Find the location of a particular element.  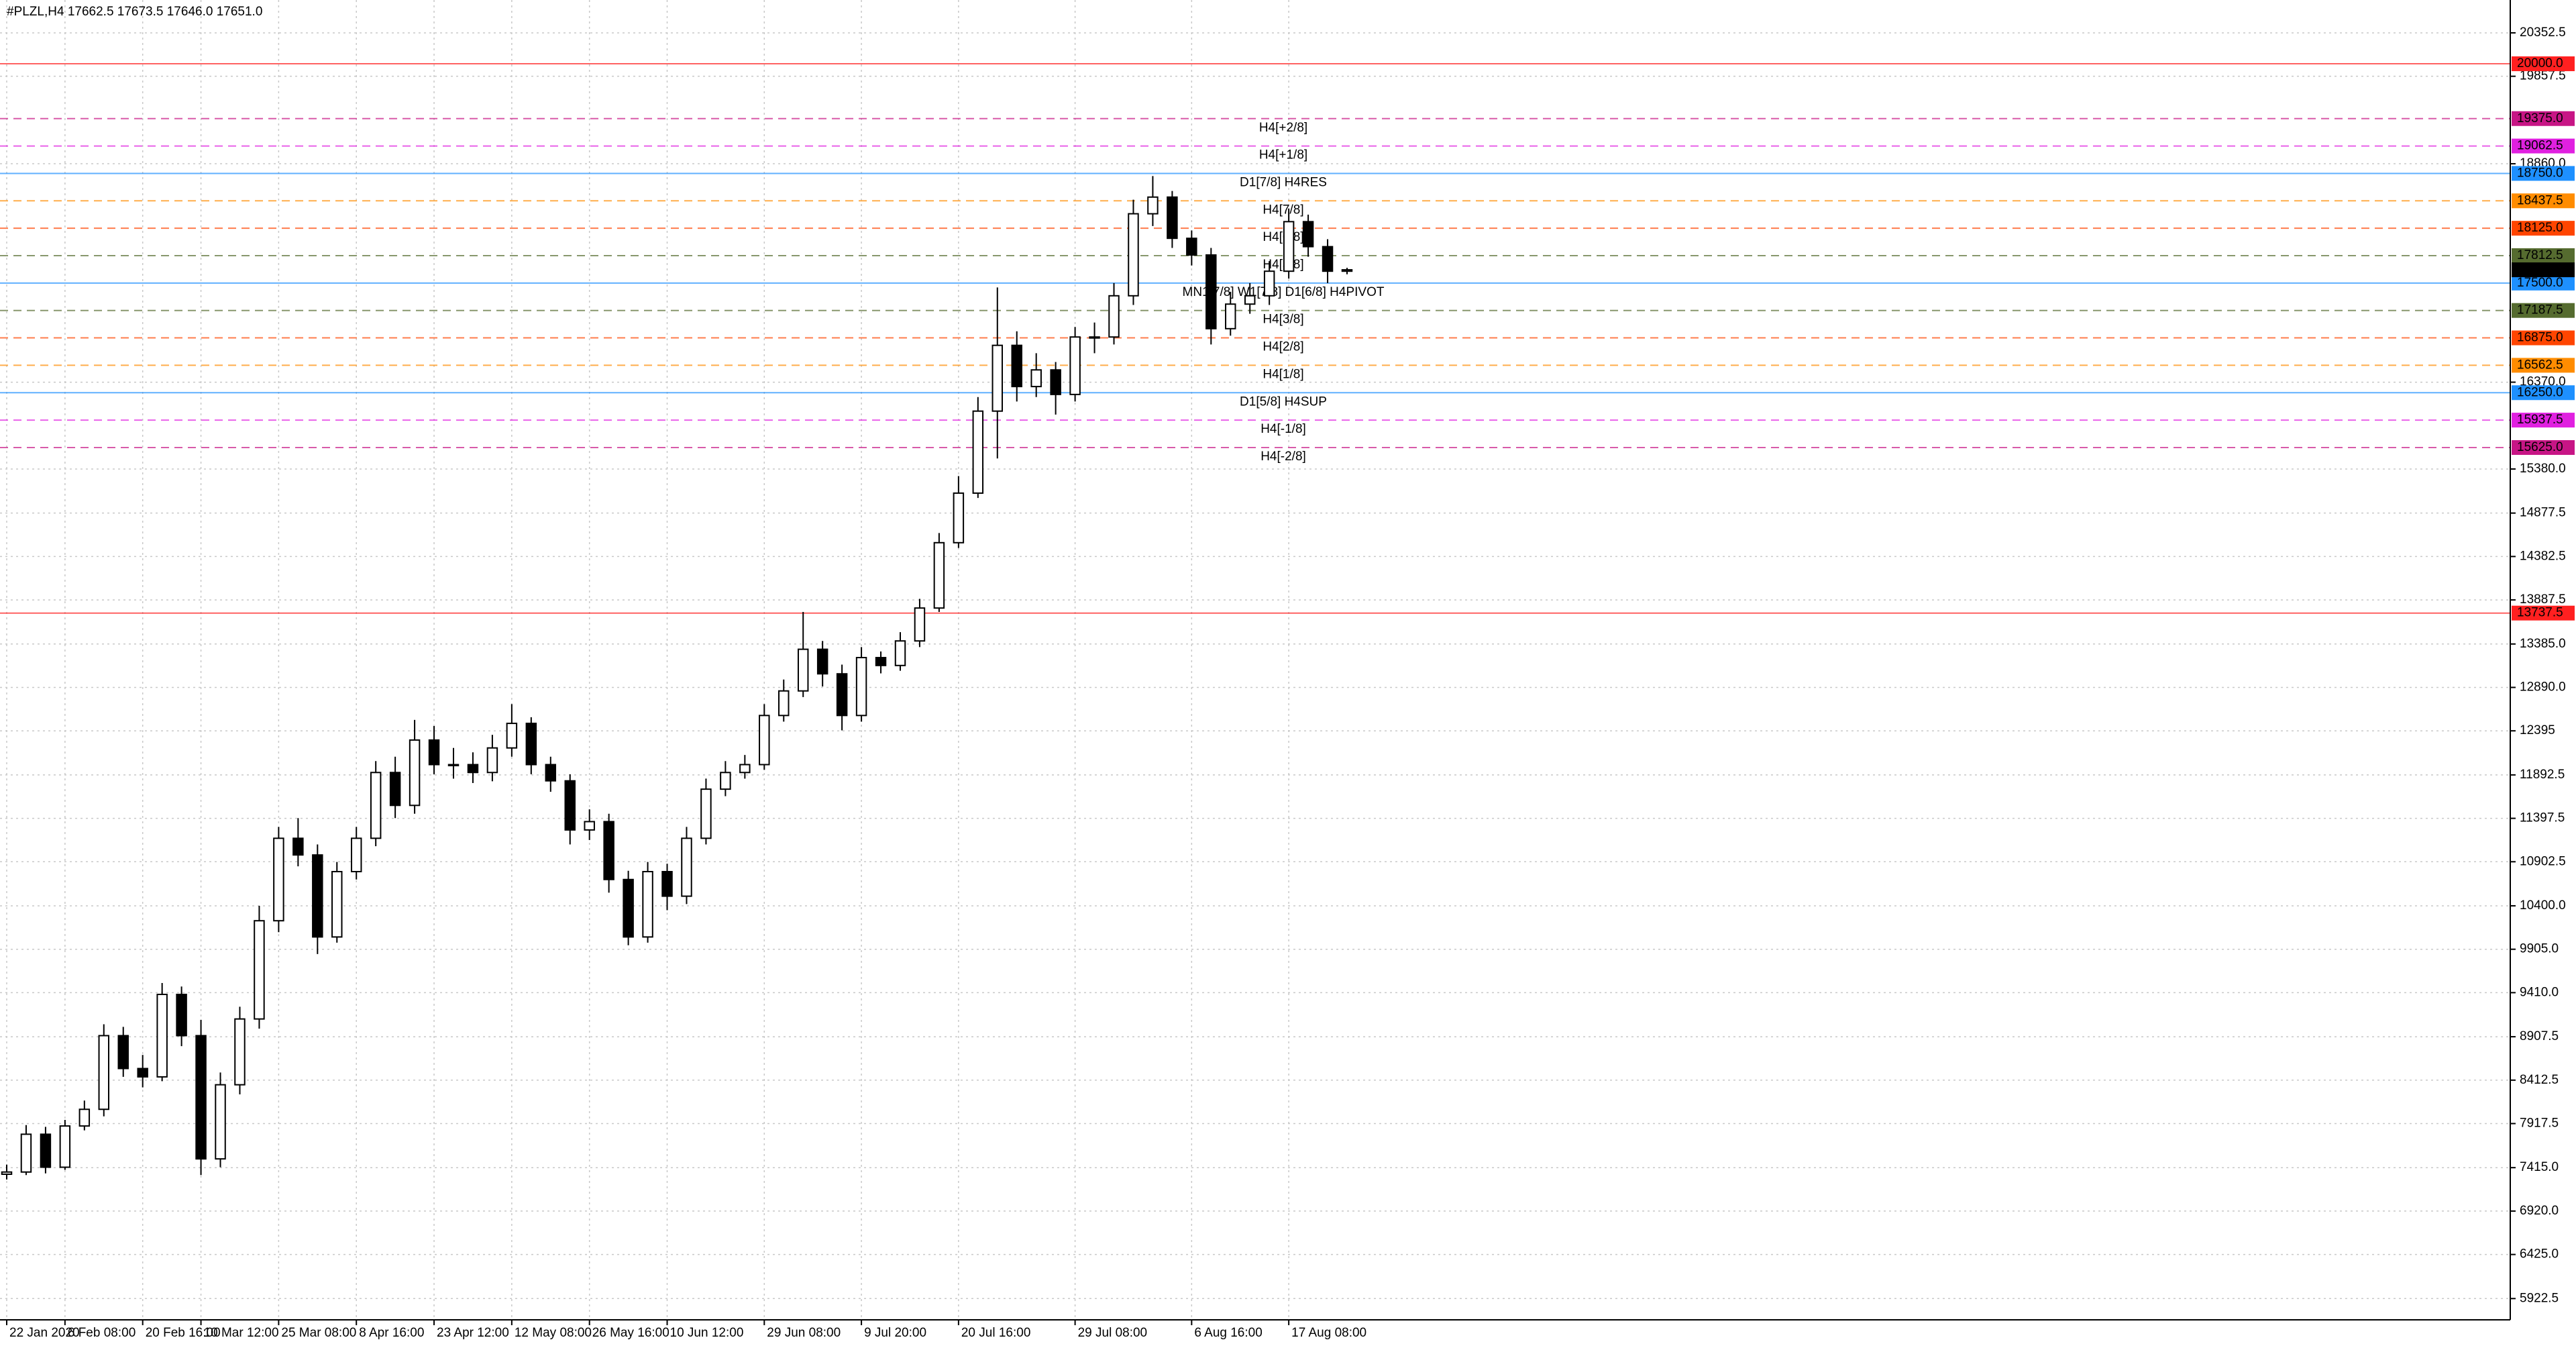

x-tick-label: 10 Jun 12:00 is located at coordinates (707, 1333).